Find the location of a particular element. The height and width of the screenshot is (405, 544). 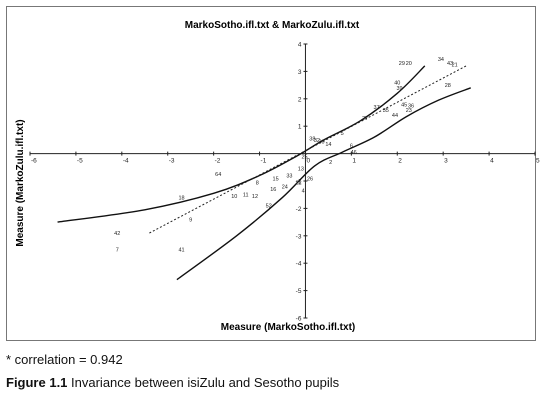

y-tick-label: 3 is located at coordinates (300, 72).